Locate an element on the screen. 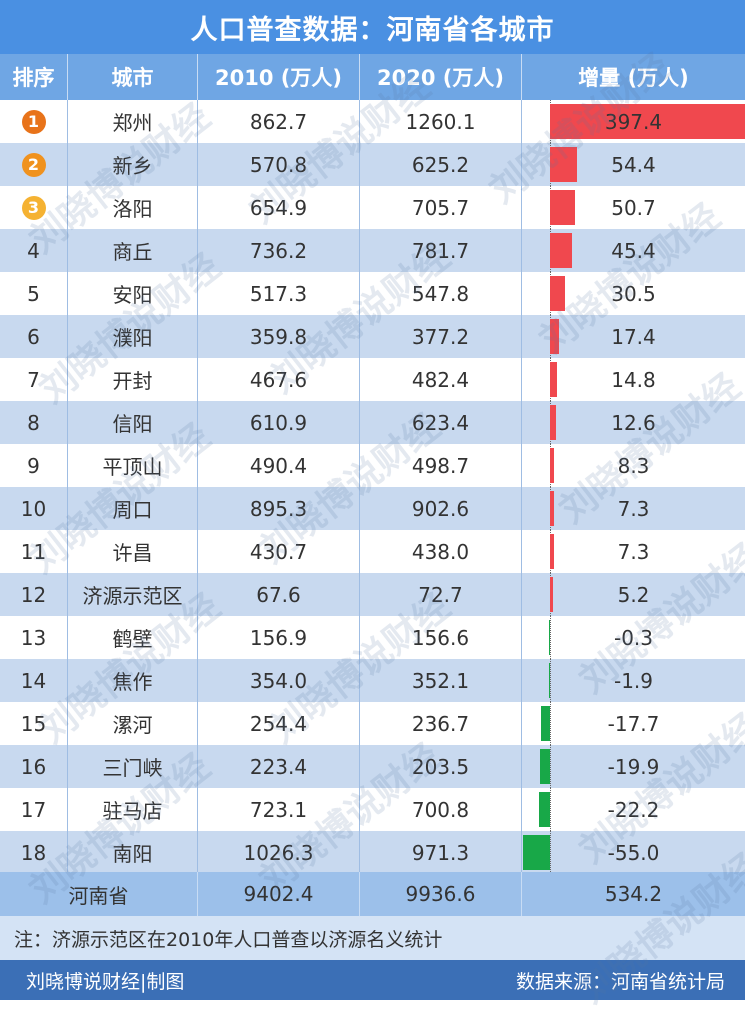 The image size is (745, 1013). value-2020-cell: 236.7 is located at coordinates (441, 723).